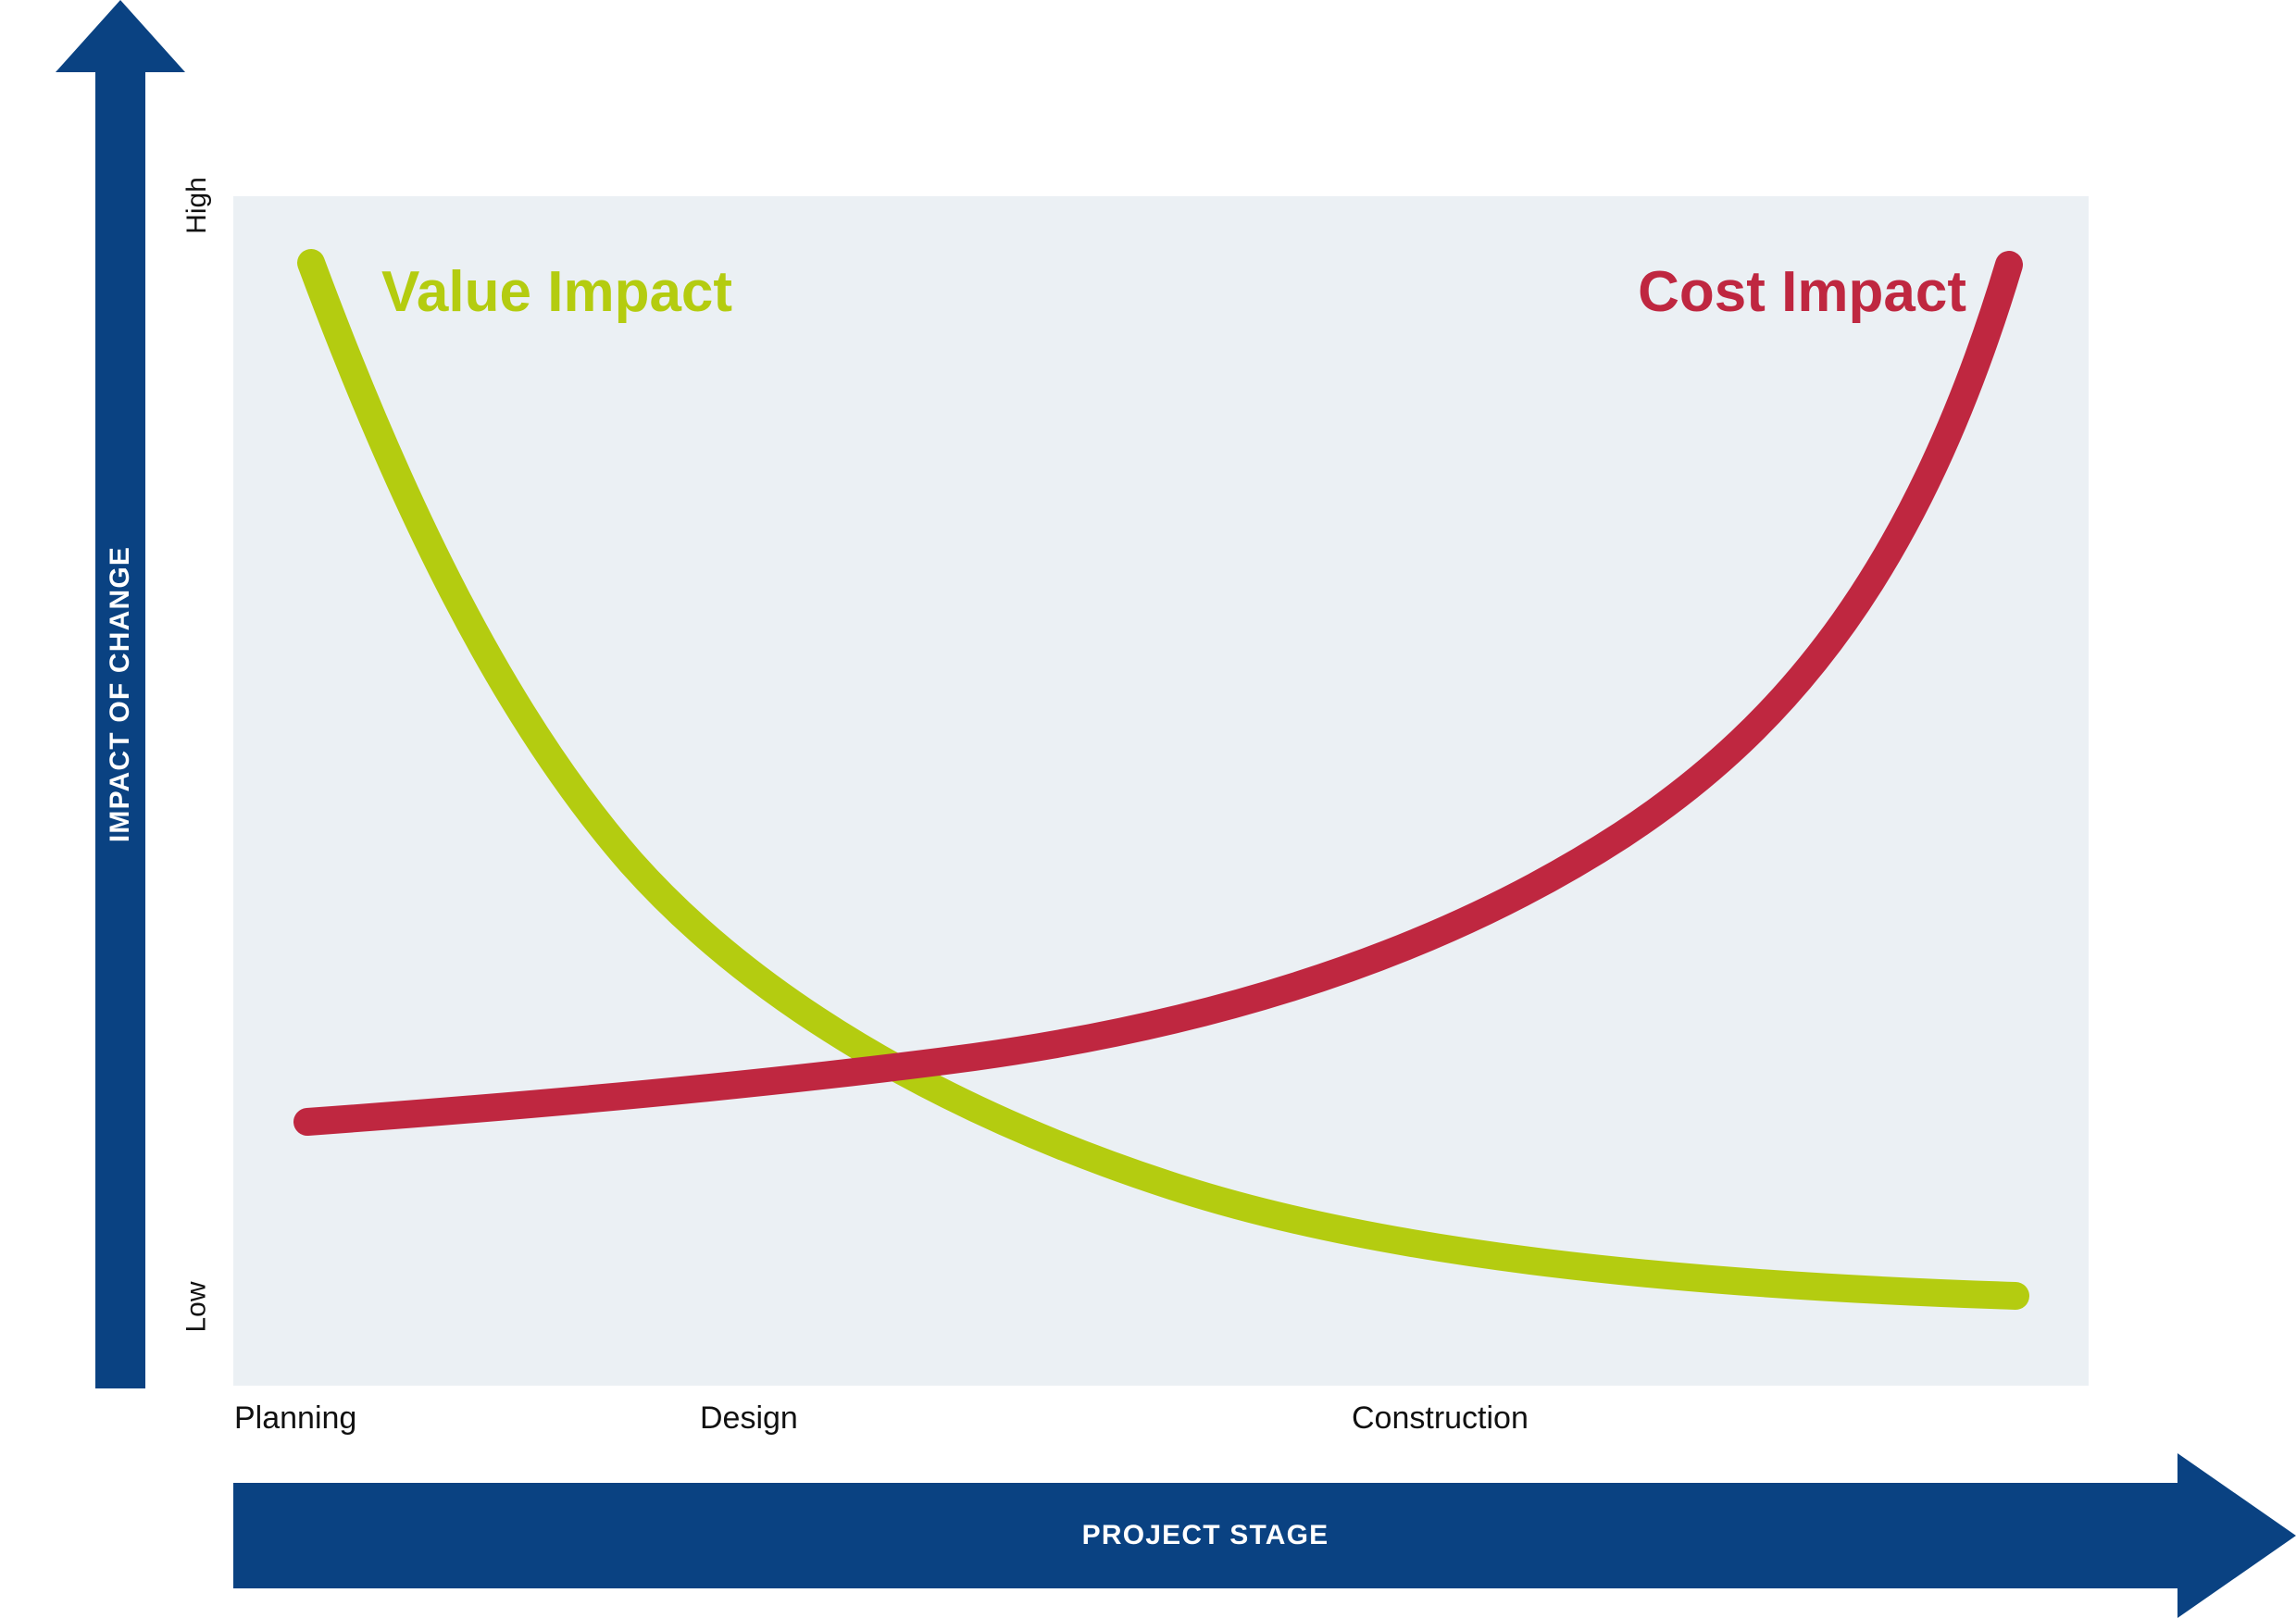 The width and height of the screenshot is (2296, 1618). I want to click on y-tick-low-text: Low, so click(196, 1307).